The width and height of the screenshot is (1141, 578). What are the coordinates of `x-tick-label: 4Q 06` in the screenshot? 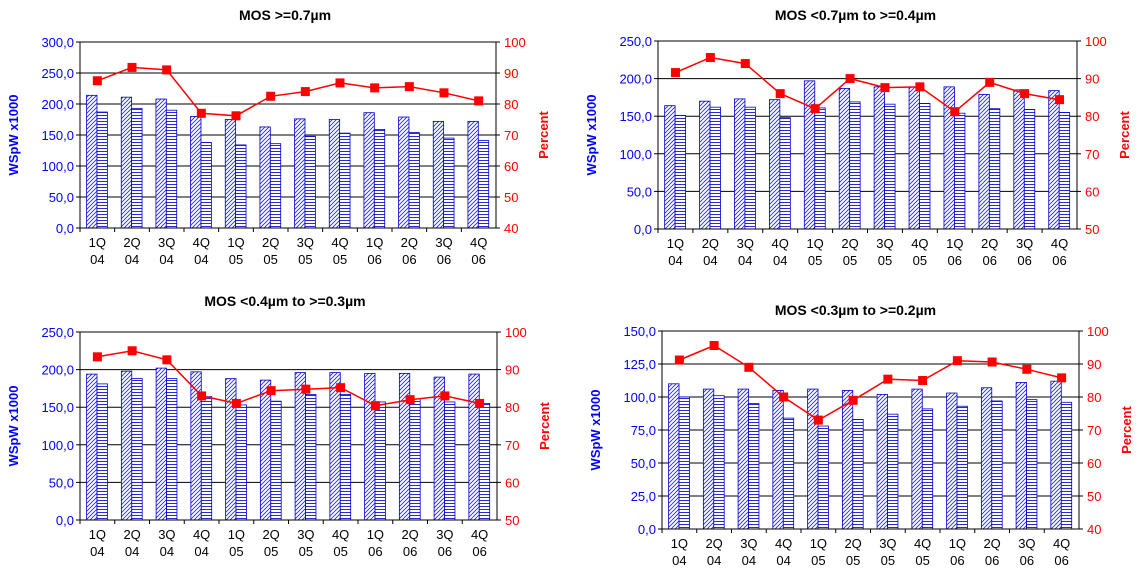 It's located at (1059, 252).